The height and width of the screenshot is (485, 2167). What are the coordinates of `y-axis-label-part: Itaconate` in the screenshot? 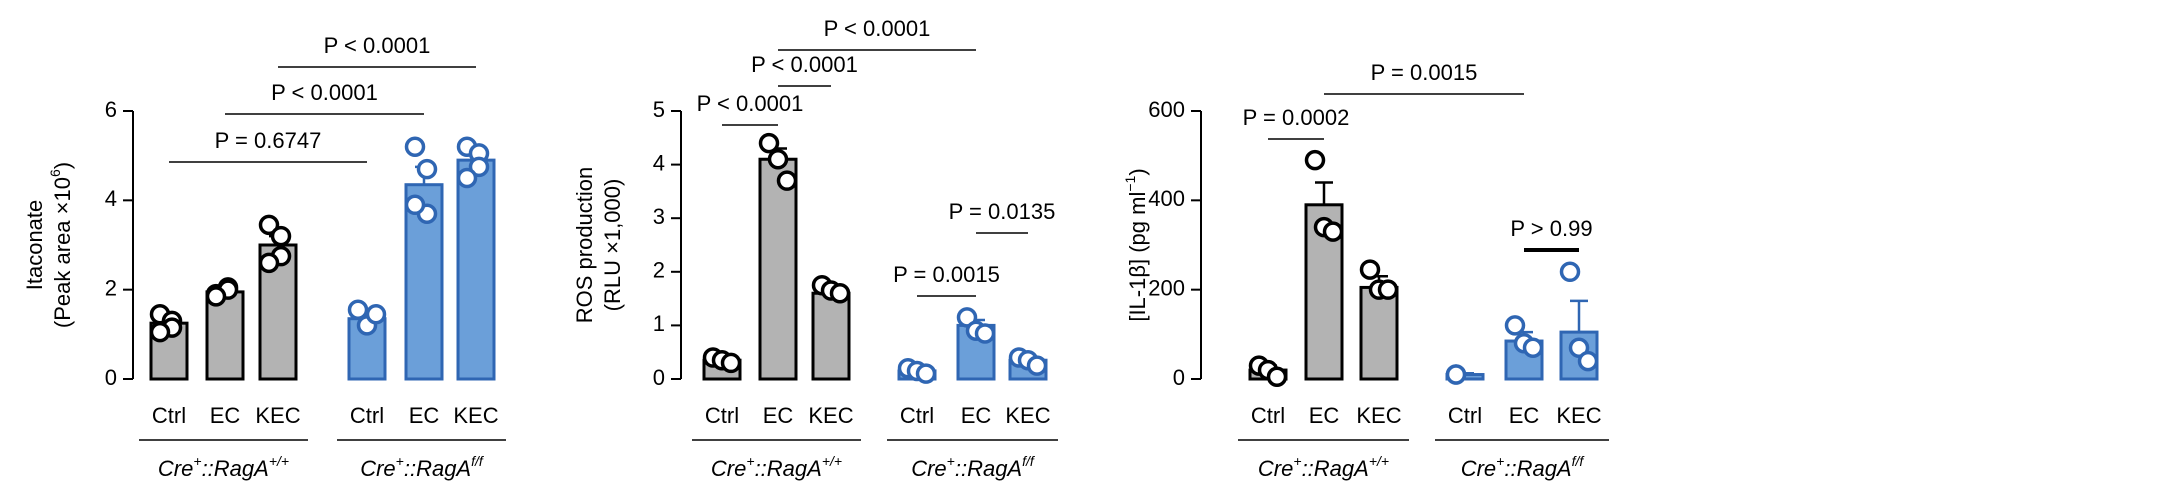 It's located at (34, 245).